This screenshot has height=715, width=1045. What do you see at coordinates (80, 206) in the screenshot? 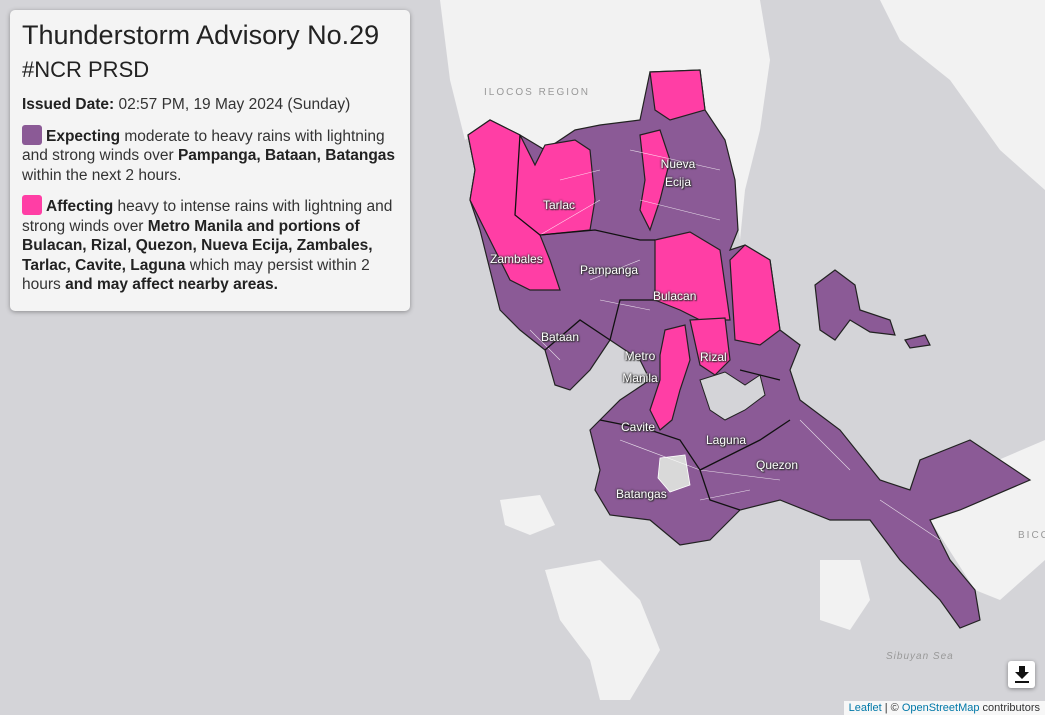
I see `affecting-lead: Affecting` at bounding box center [80, 206].